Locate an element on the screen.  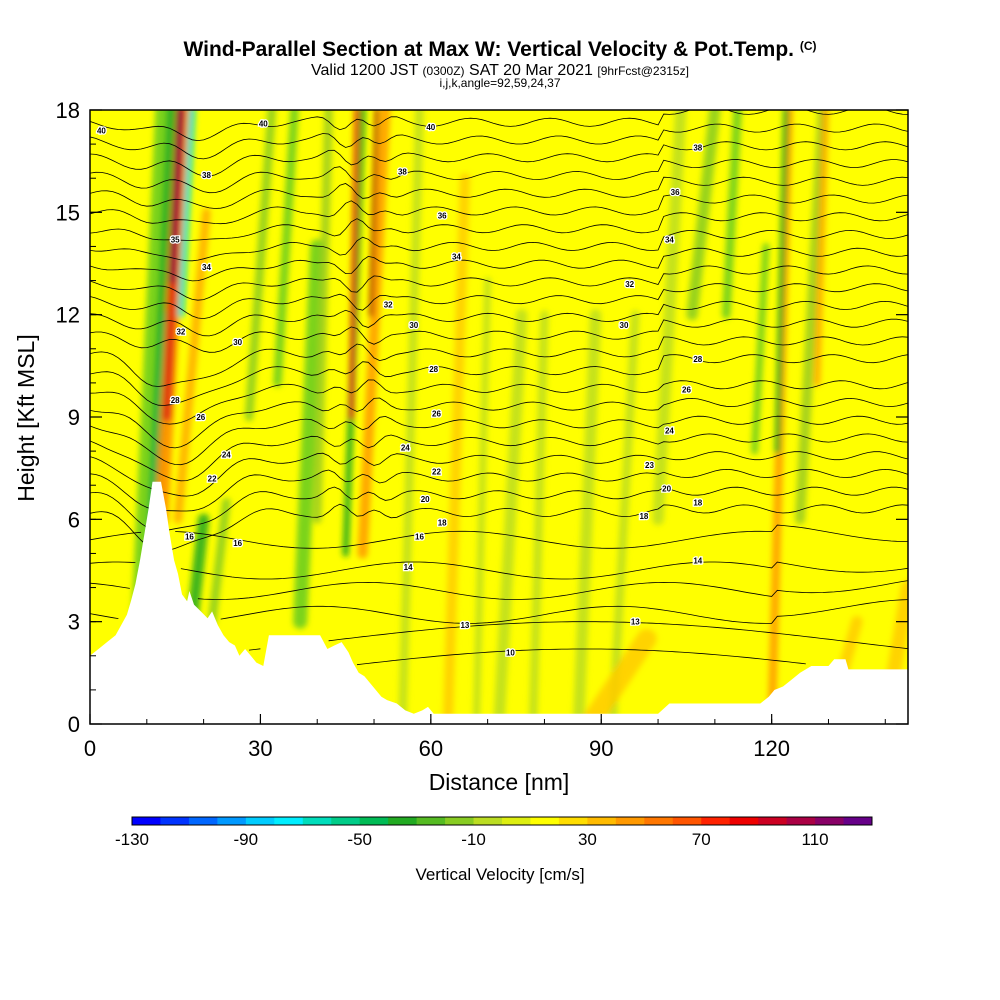
contour-label: 35 is located at coordinates (175, 240).